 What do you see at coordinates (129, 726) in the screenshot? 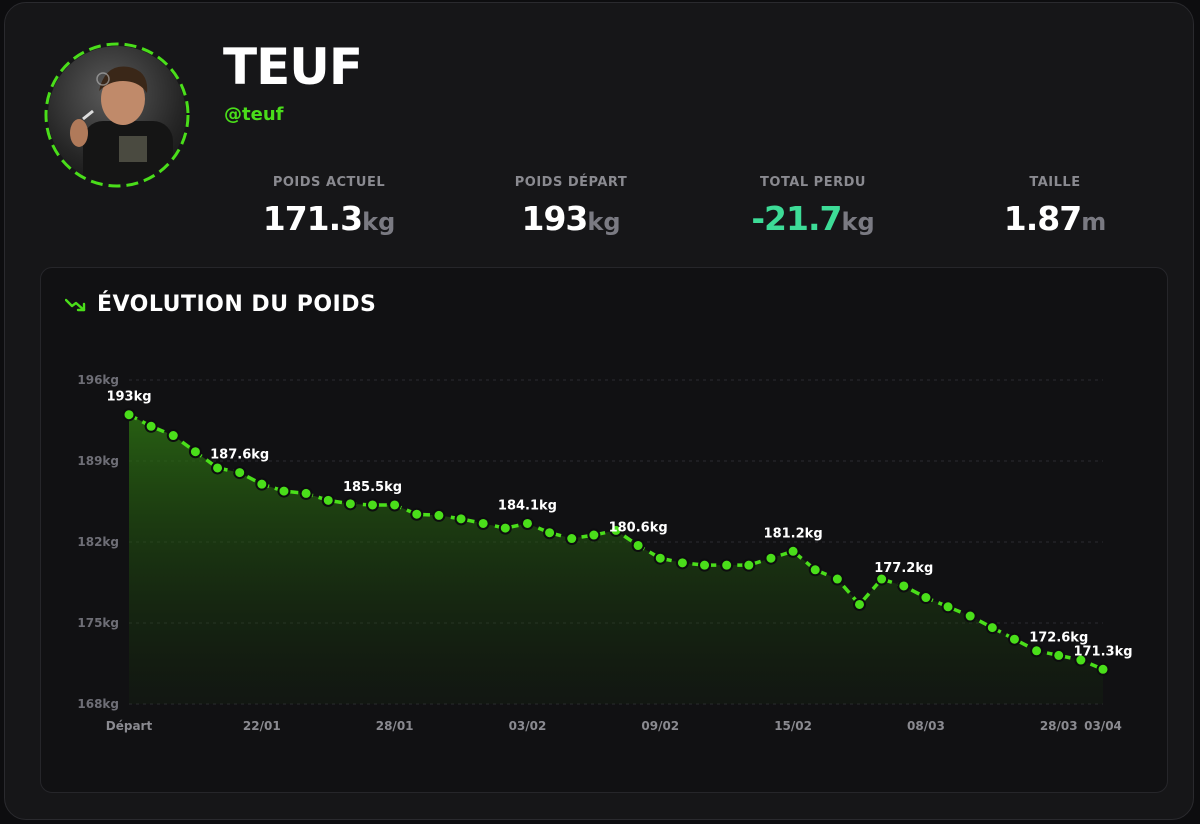
I see `x-tick-label: Départ` at bounding box center [129, 726].